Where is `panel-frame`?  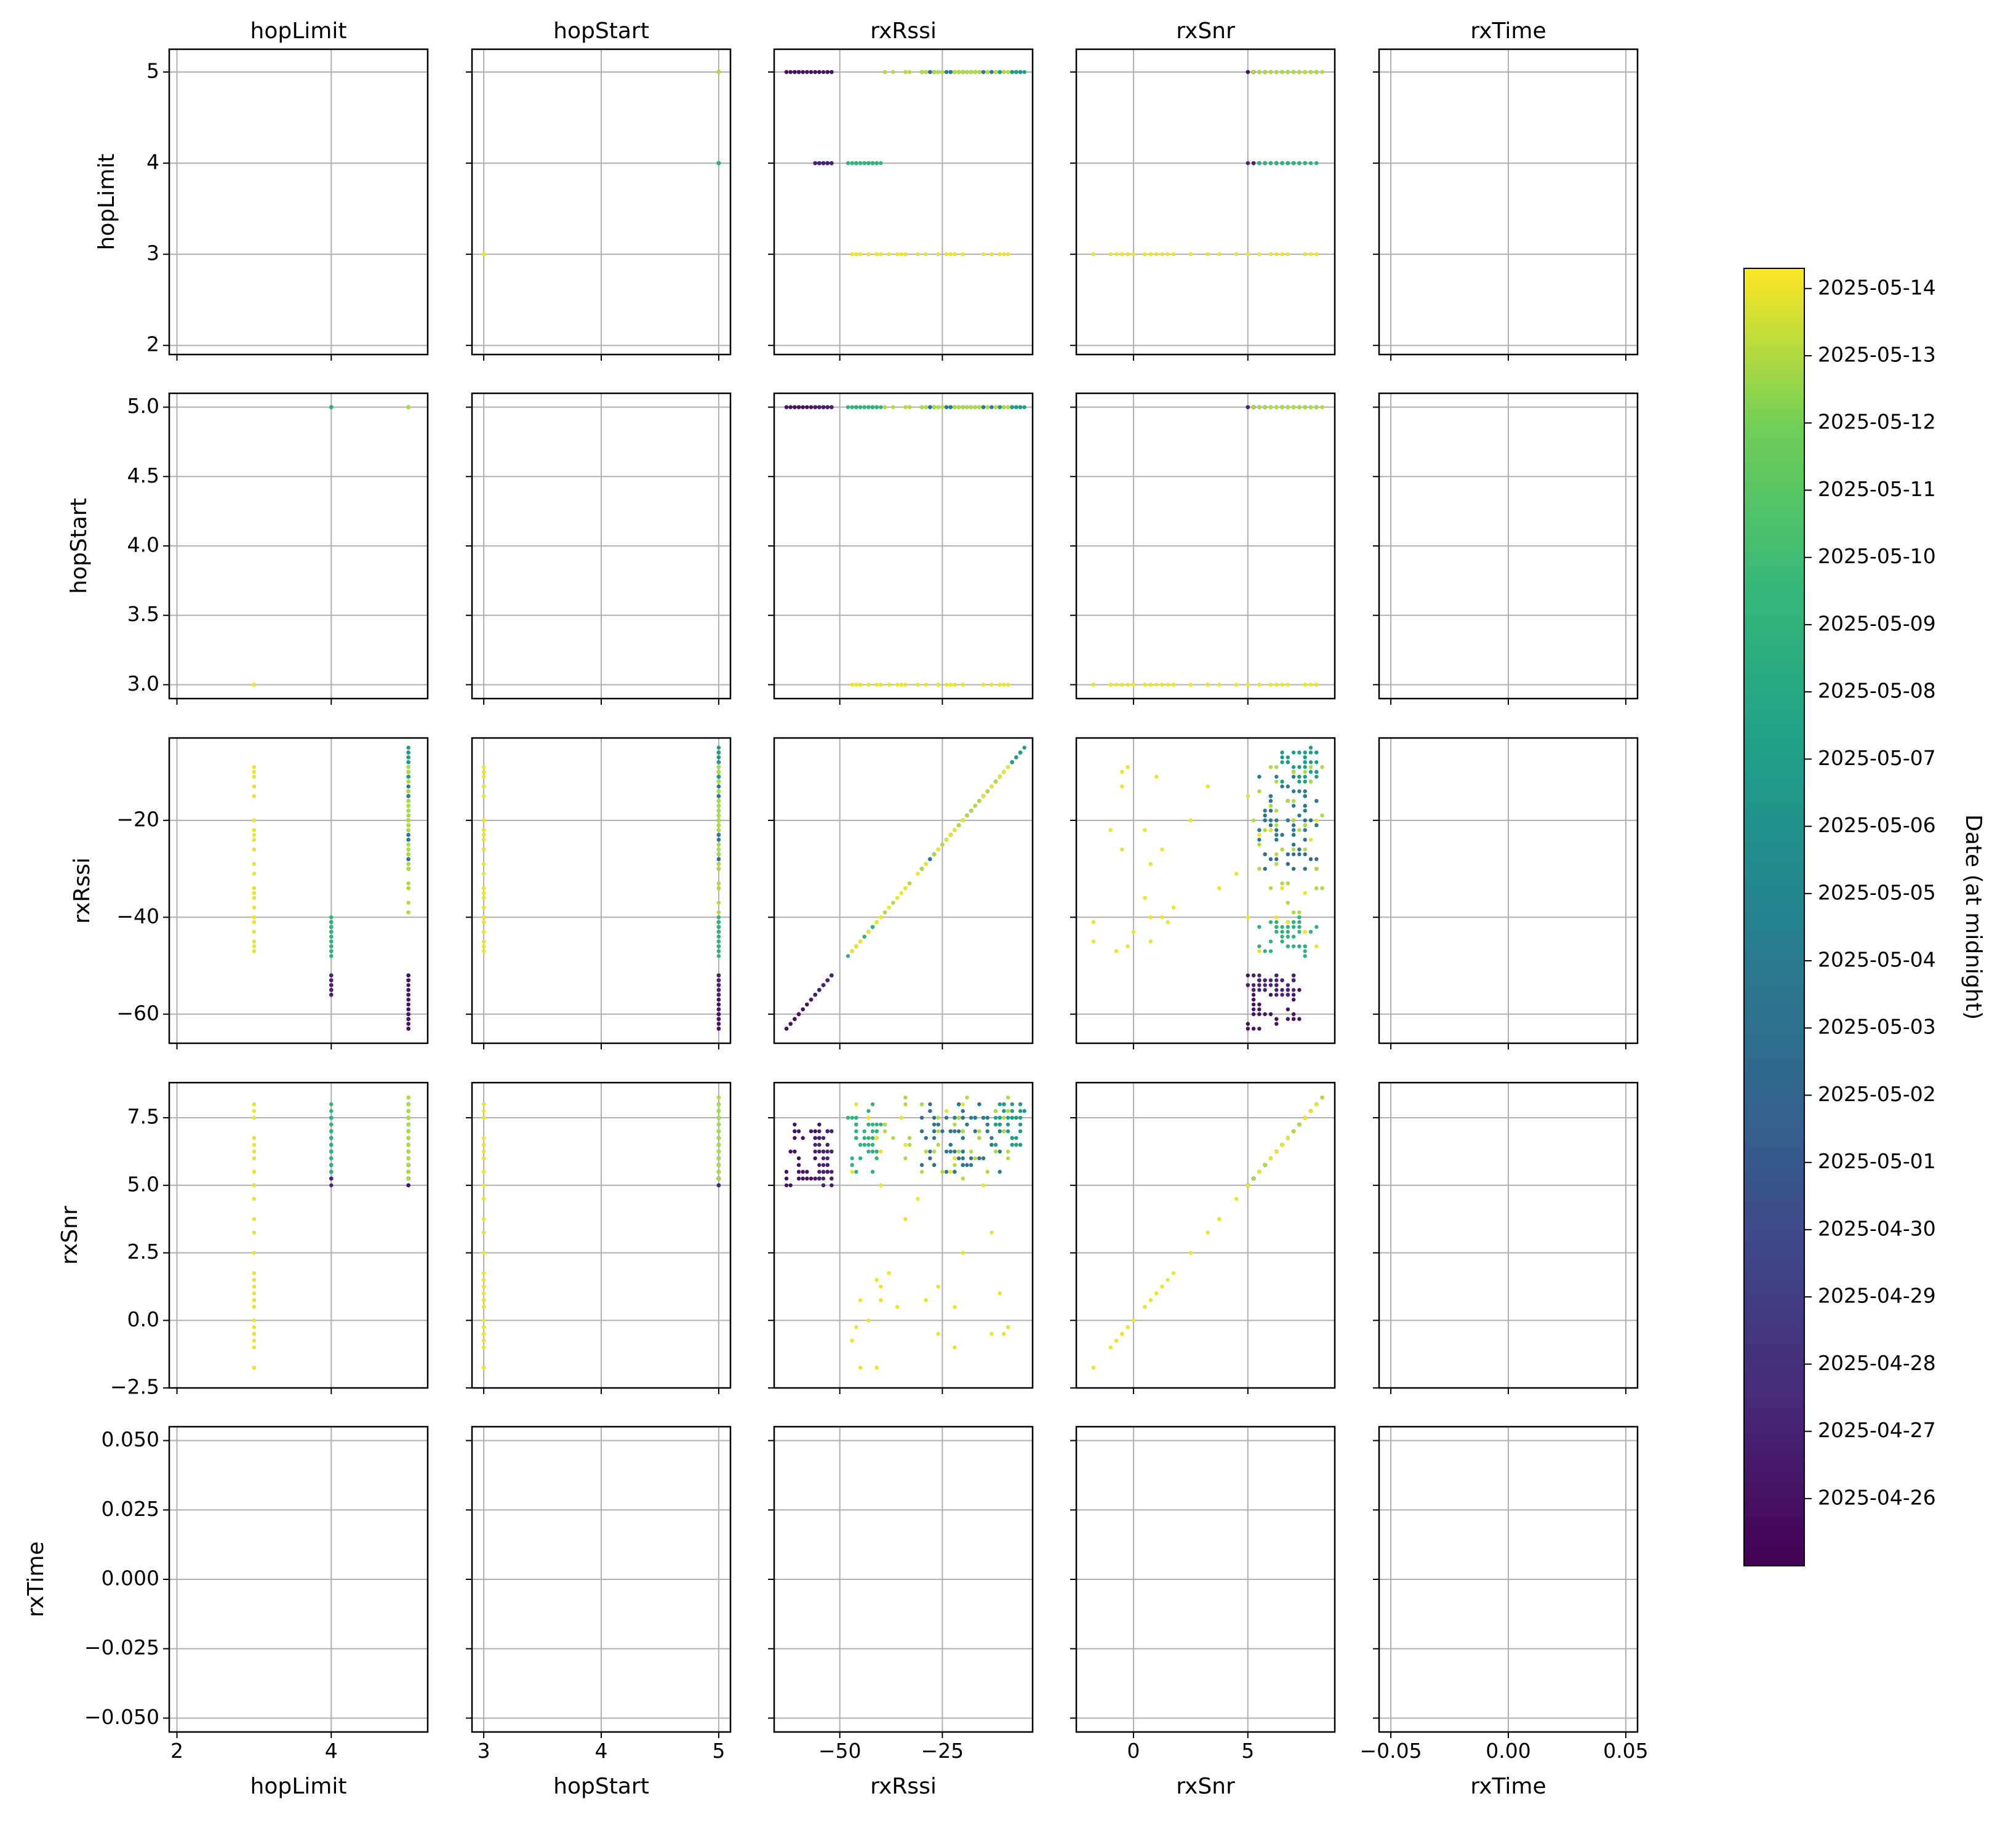 panel-frame is located at coordinates (298, 1235).